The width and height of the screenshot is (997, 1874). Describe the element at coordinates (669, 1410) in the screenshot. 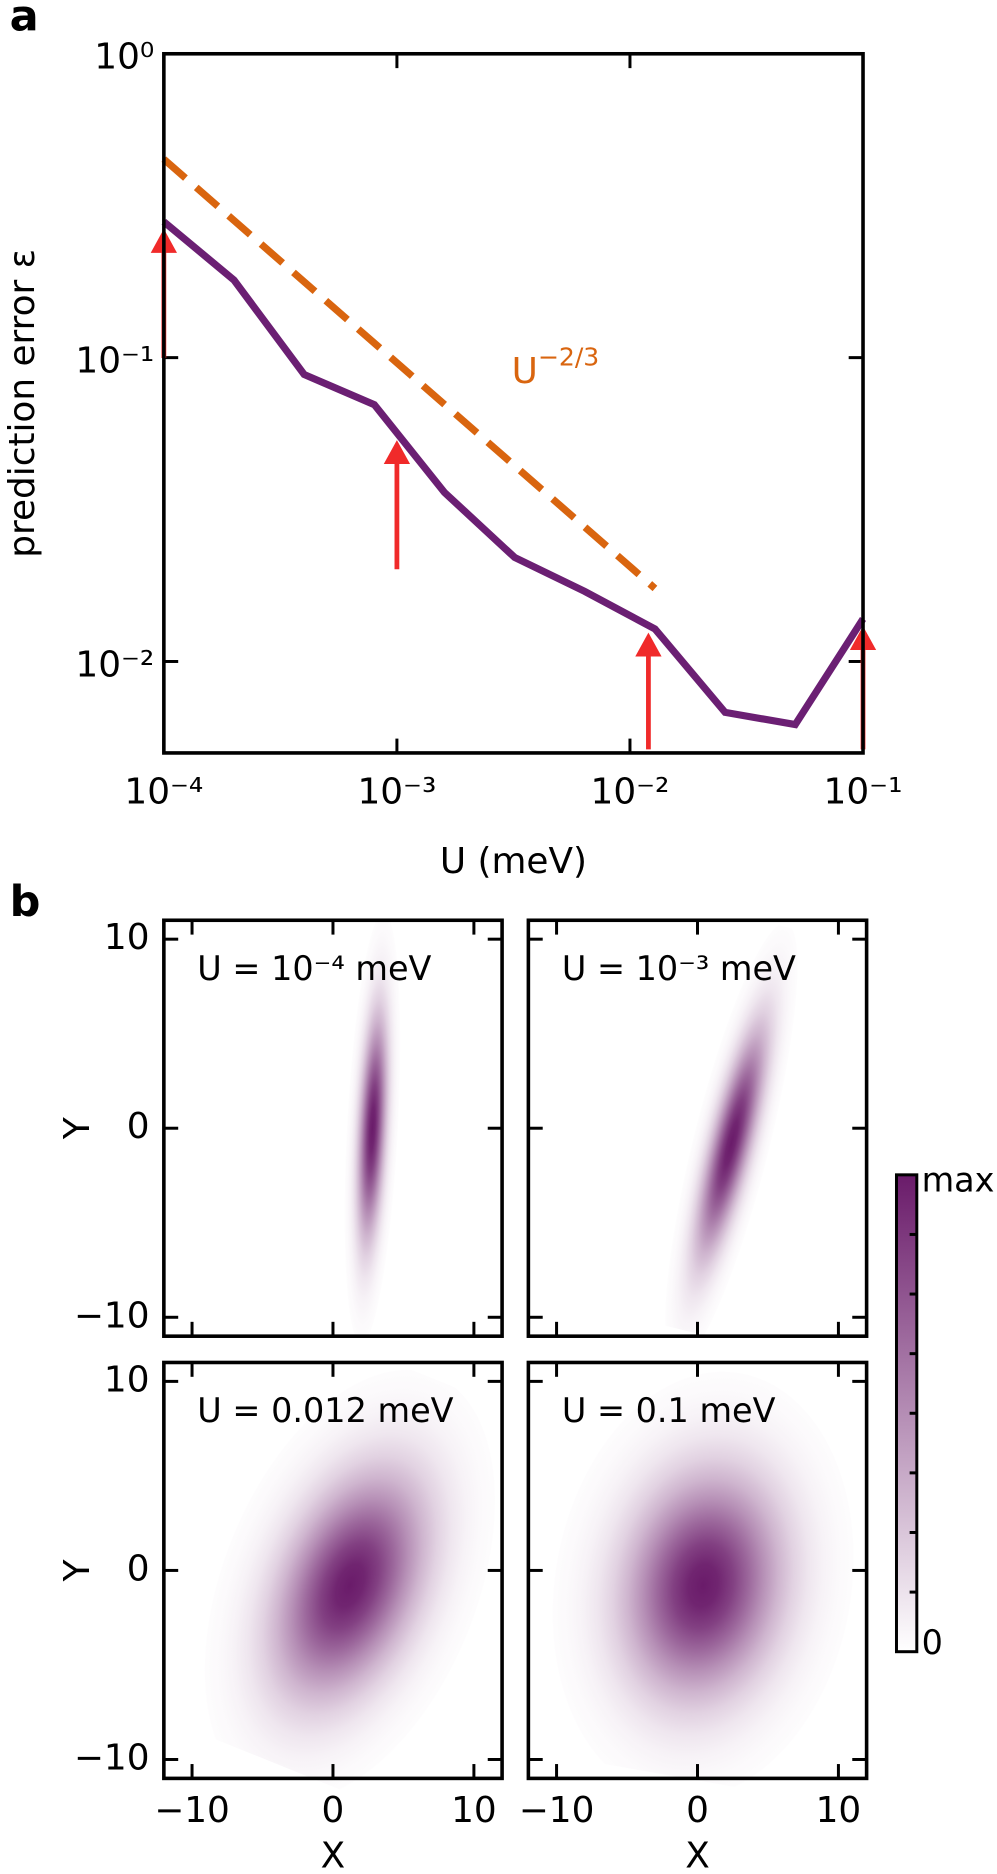

I see `panel-title: U = 0.1 meV` at that location.